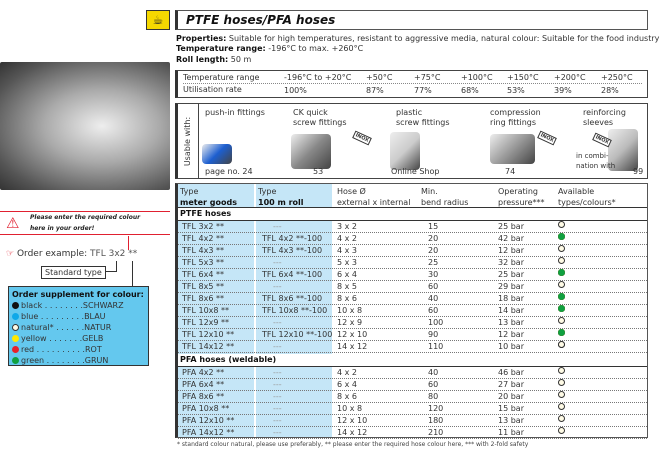  I want to click on cell: 13 bar, so click(511, 420).